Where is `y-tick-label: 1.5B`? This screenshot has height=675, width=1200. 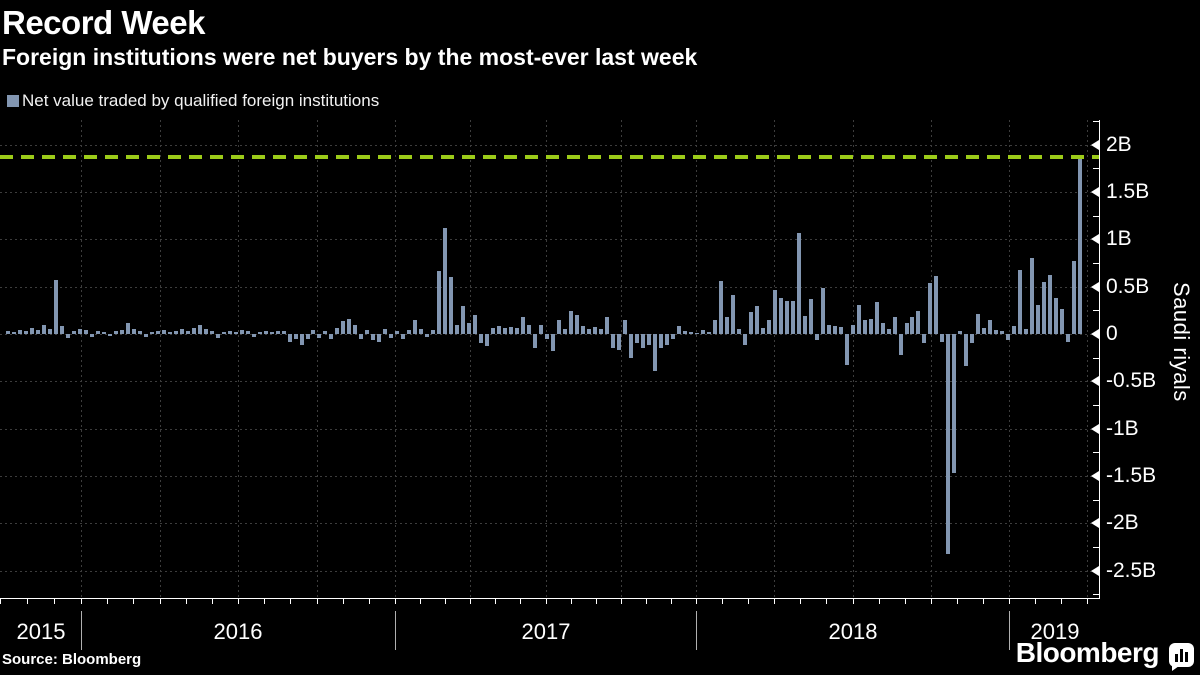 y-tick-label: 1.5B is located at coordinates (1128, 192).